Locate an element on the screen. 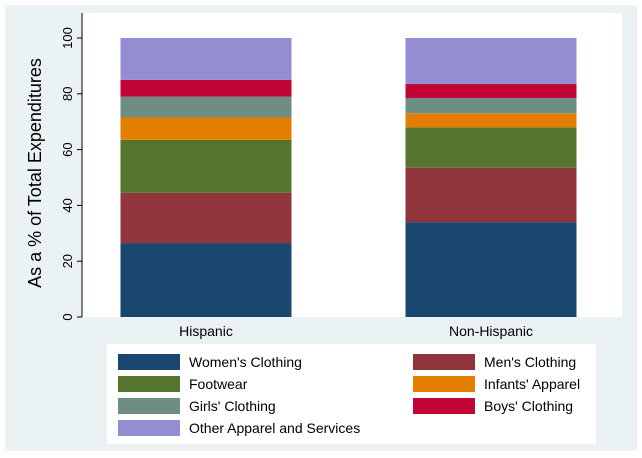 The height and width of the screenshot is (458, 642). legend-label: Men's Clothing is located at coordinates (530, 362).